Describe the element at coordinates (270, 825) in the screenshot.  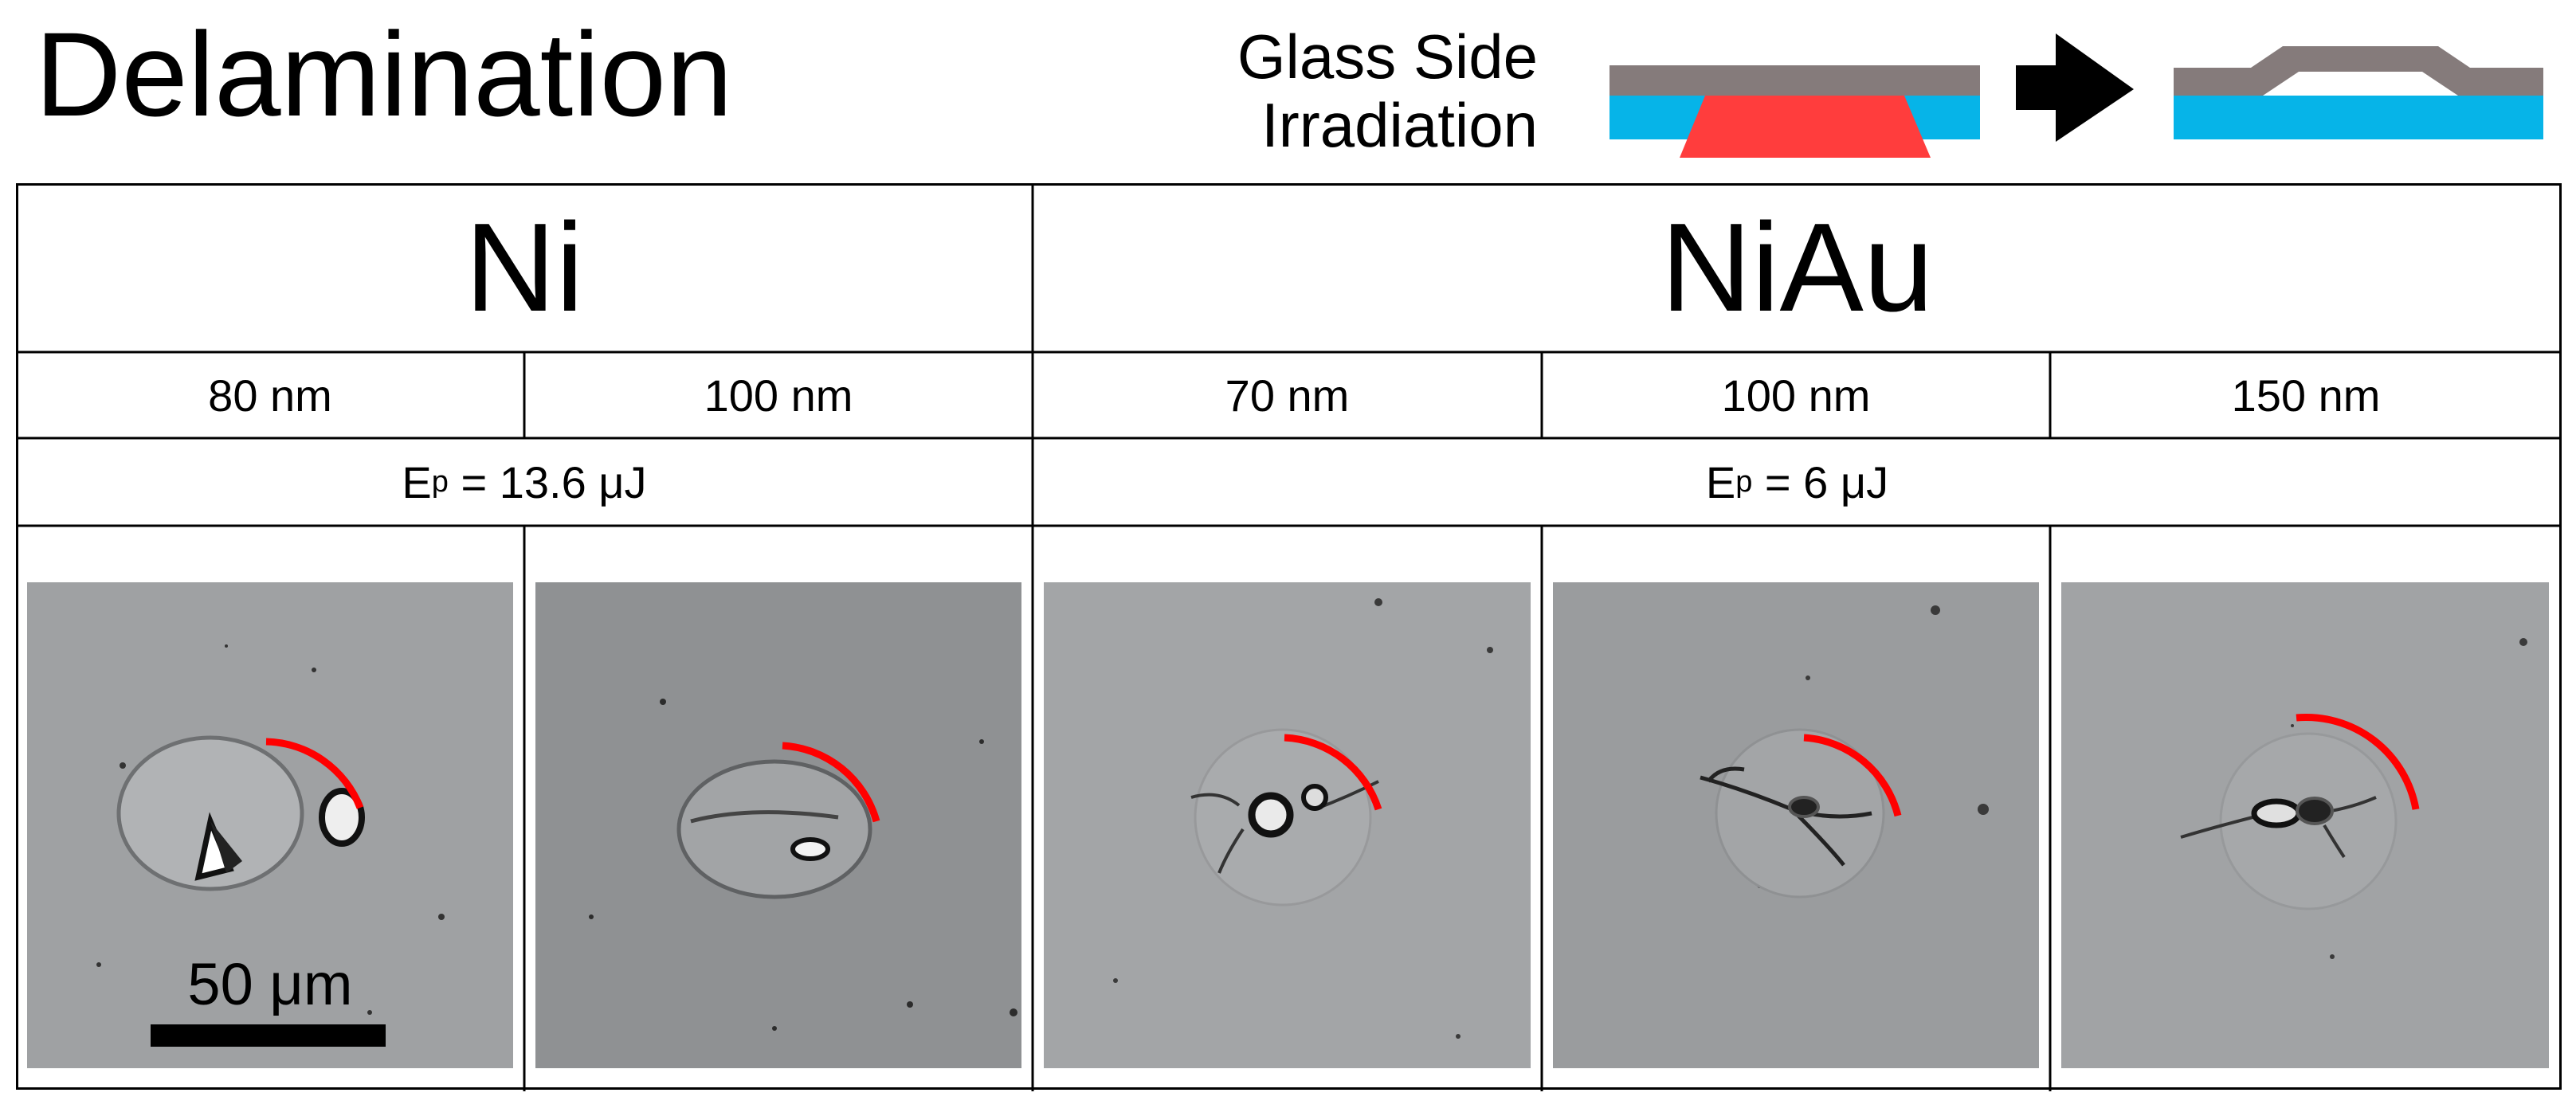
I see `micrograph-ni-80nm: 50 μm` at that location.